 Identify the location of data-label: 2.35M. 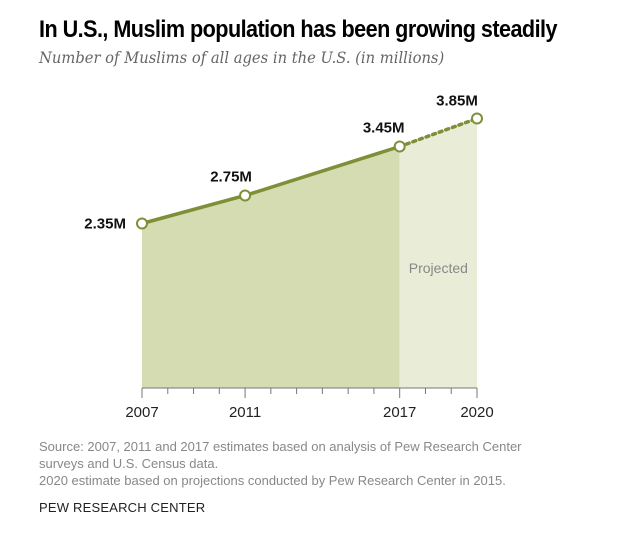
(105, 224).